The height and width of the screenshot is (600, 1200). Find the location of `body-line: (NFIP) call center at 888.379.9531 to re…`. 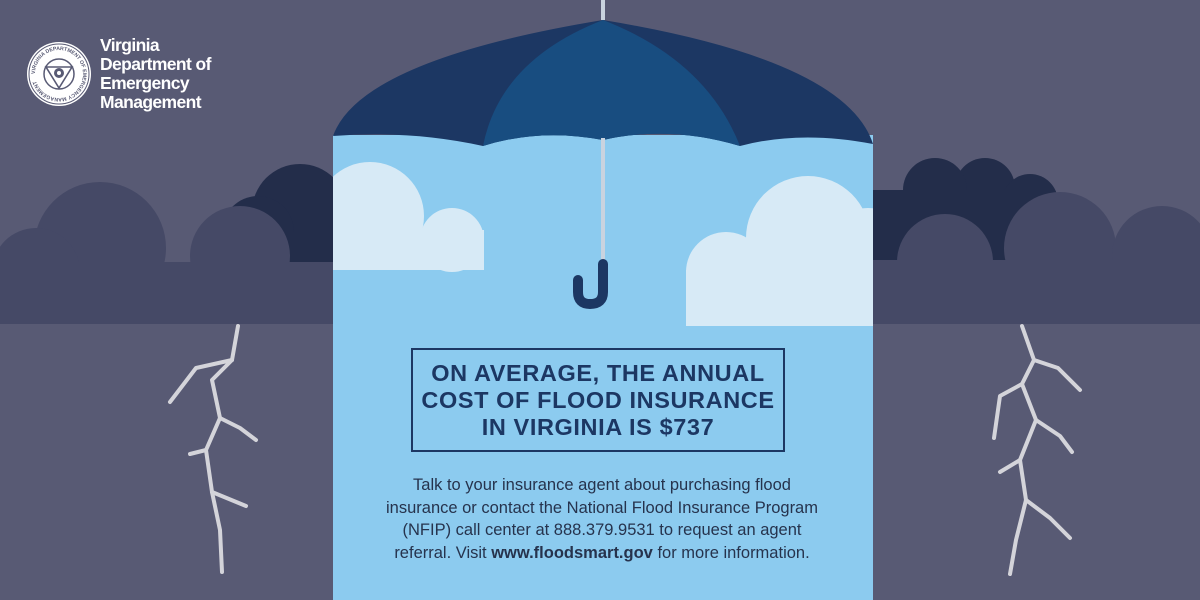

body-line: (NFIP) call center at 888.379.9531 to re… is located at coordinates (602, 530).